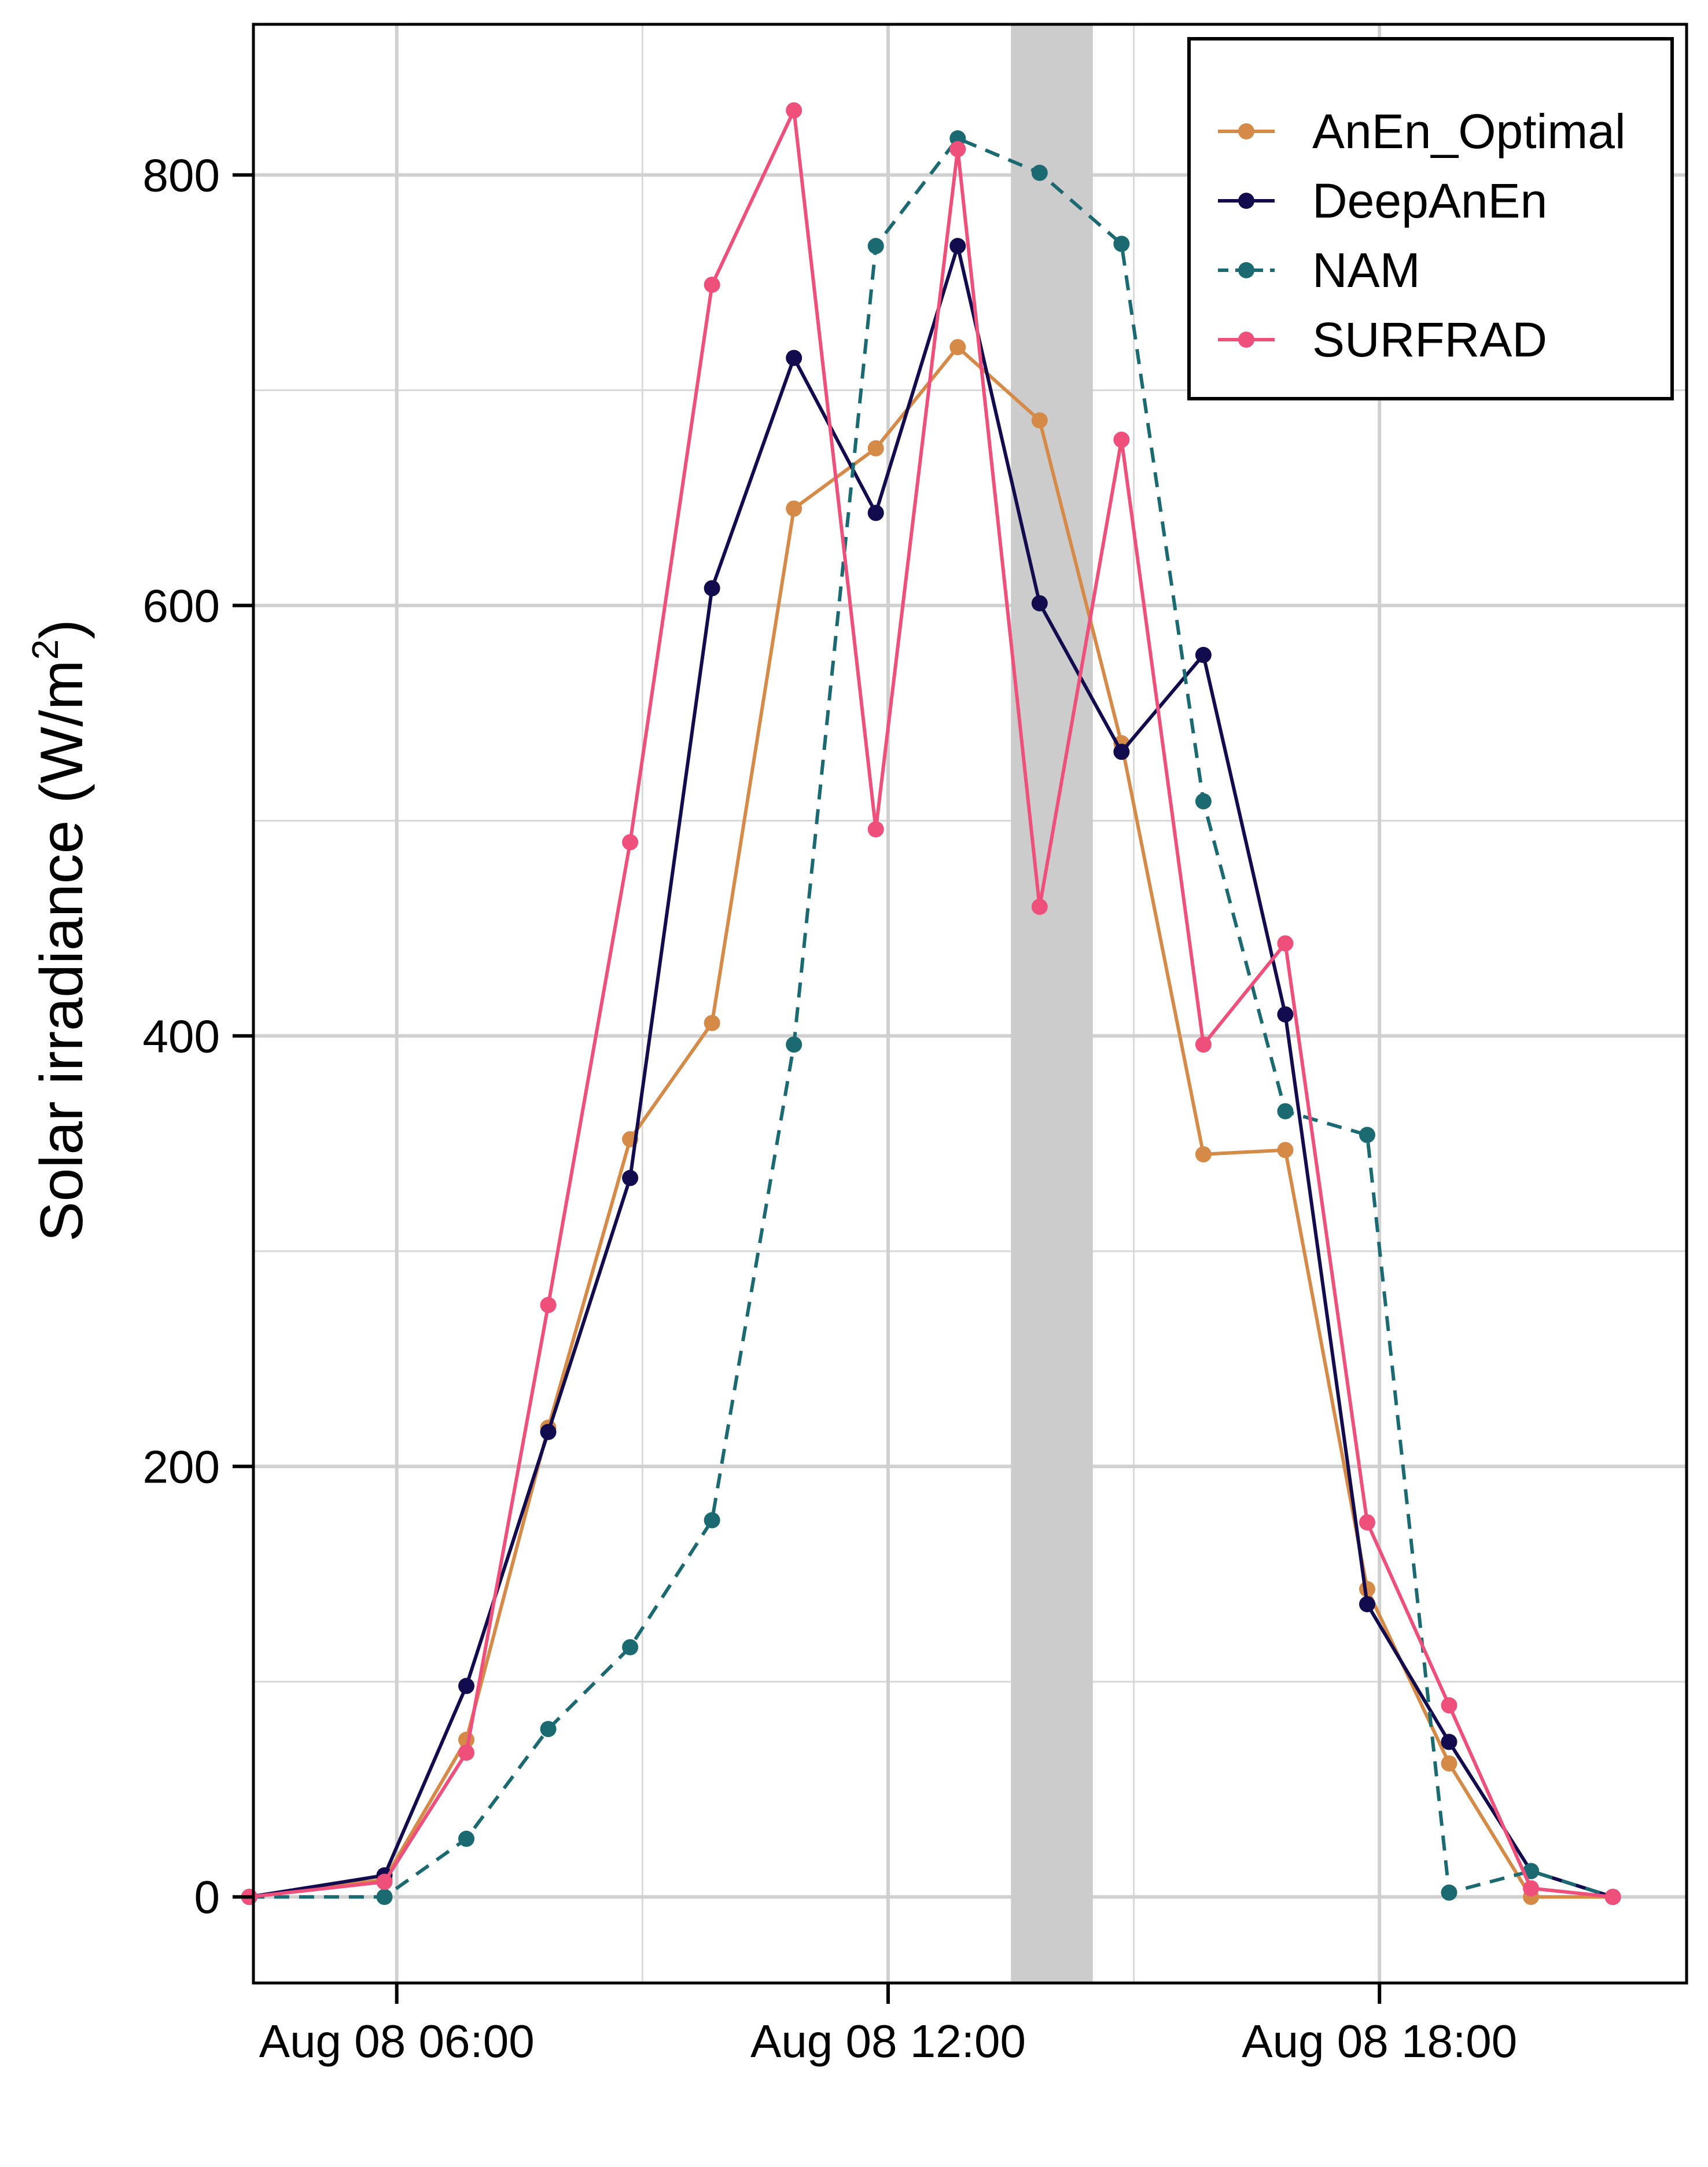 This screenshot has height=2167, width=1708. I want to click on y-tick-label: 600, so click(181, 605).